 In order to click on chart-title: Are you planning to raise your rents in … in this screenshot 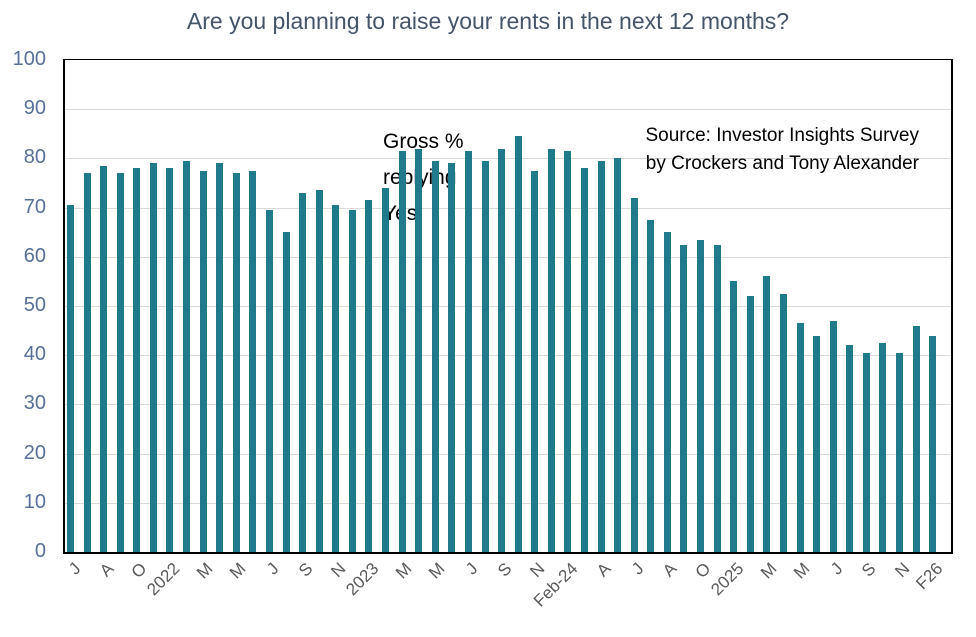, I will do `click(488, 21)`.